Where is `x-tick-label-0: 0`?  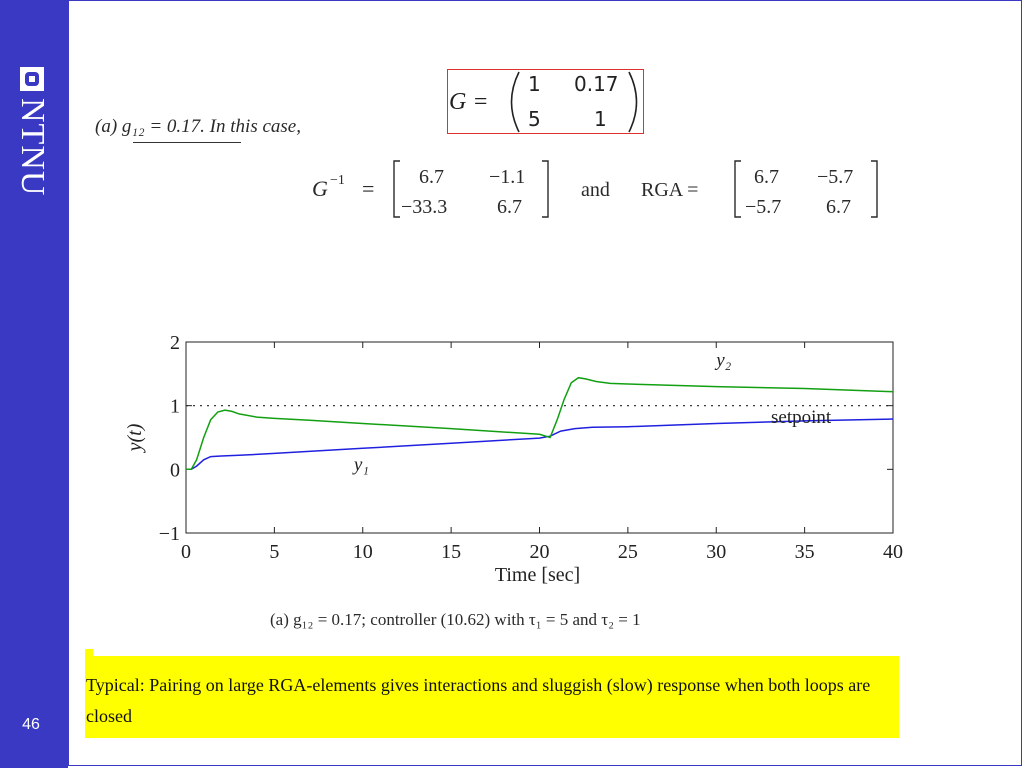
x-tick-label-0: 0 is located at coordinates (186, 552).